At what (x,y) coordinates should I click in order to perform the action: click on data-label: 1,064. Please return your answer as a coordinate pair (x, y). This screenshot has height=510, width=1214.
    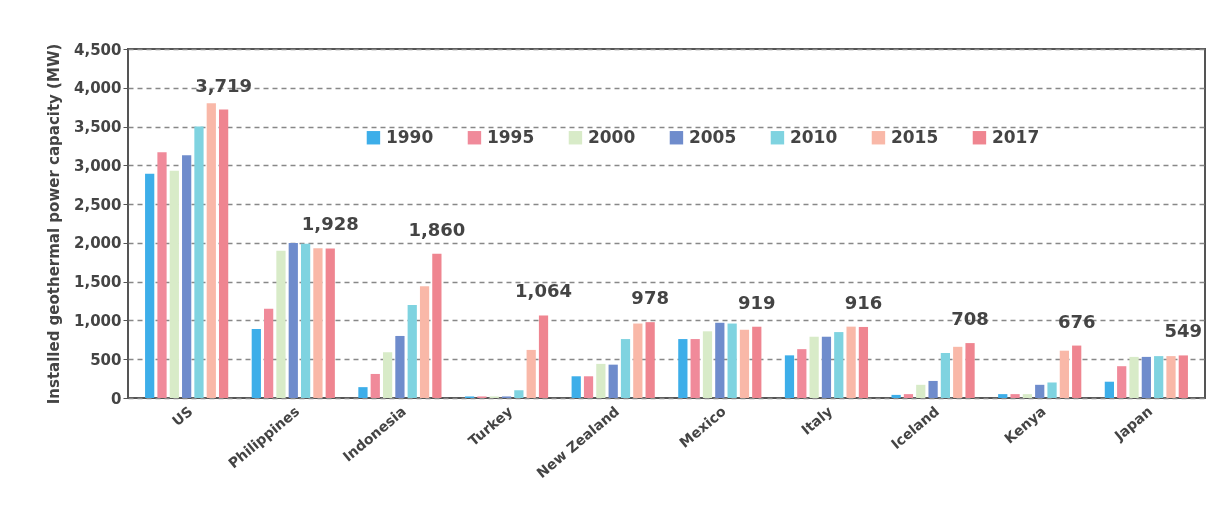
    Looking at the image, I should click on (543, 291).